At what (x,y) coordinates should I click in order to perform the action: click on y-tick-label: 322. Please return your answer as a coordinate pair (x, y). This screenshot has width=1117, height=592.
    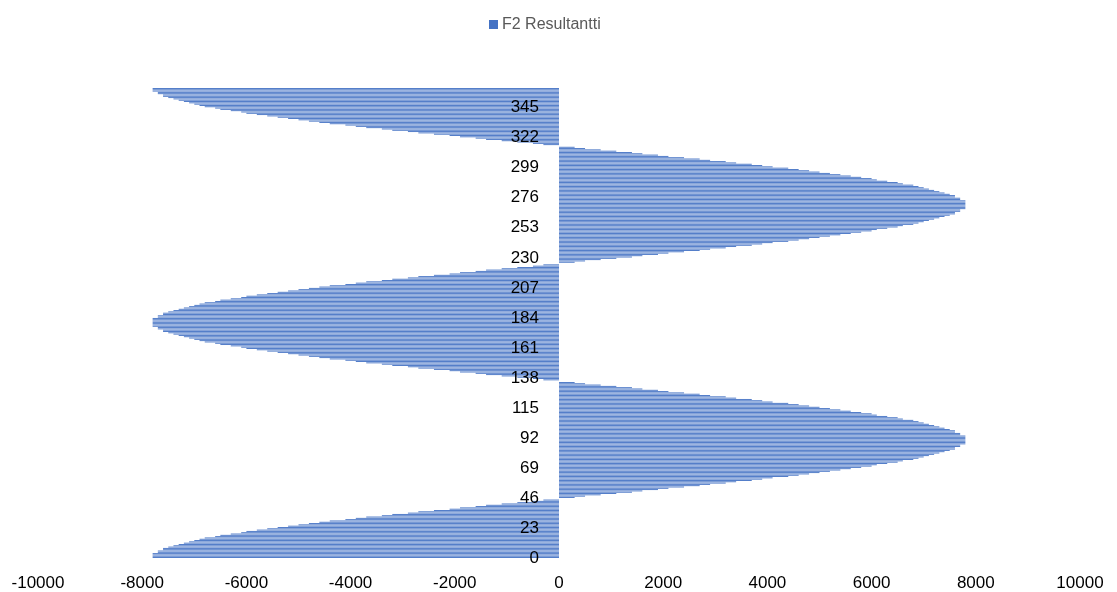
    Looking at the image, I should click on (524, 137).